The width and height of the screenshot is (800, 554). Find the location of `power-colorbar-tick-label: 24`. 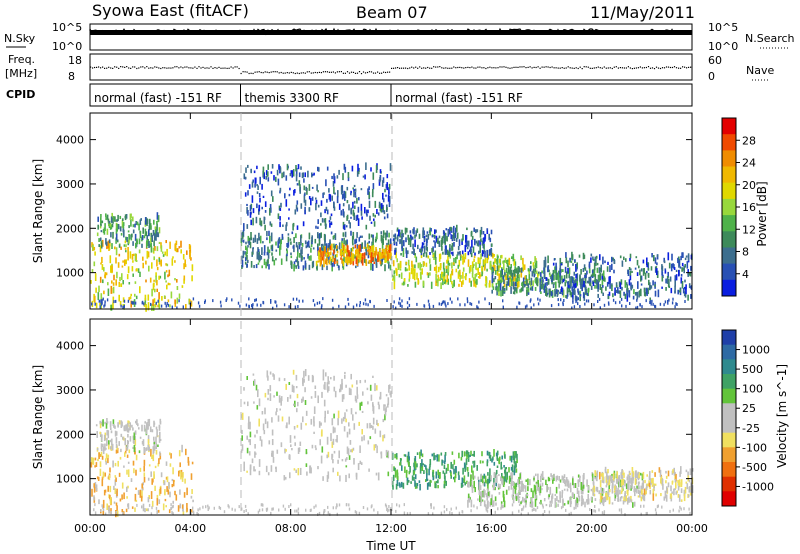

power-colorbar-tick-label: 24 is located at coordinates (749, 163).